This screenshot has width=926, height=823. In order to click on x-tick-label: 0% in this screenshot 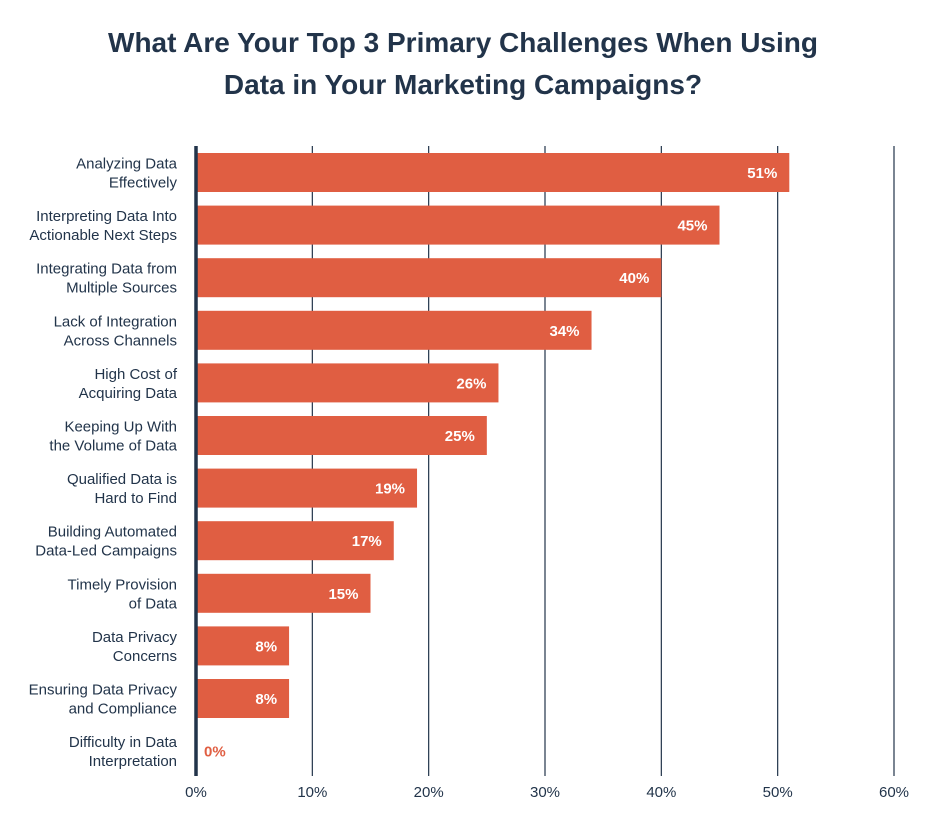, I will do `click(196, 792)`.